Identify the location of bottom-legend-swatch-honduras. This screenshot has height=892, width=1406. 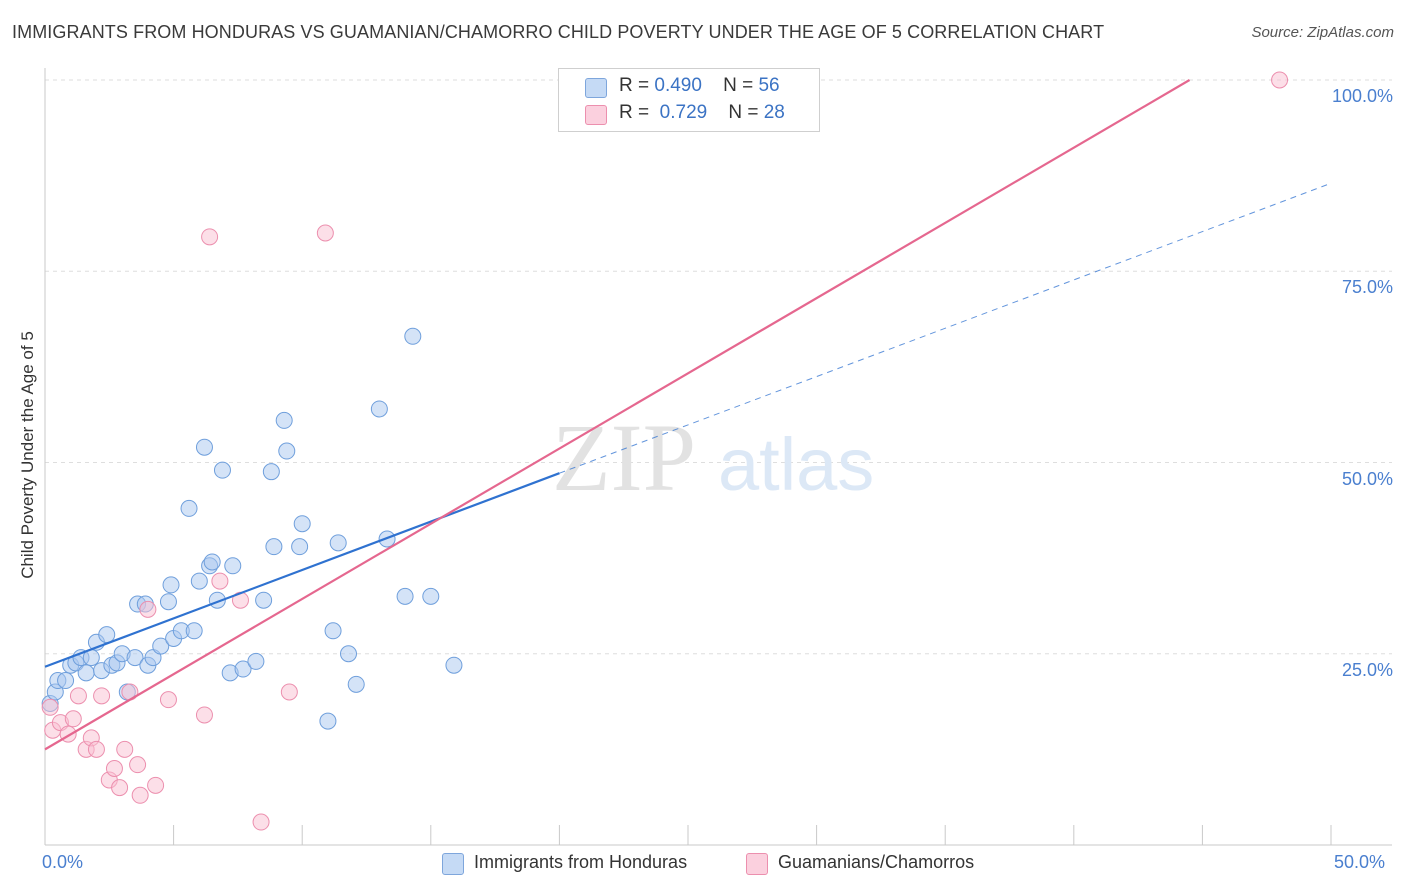
(453, 864).